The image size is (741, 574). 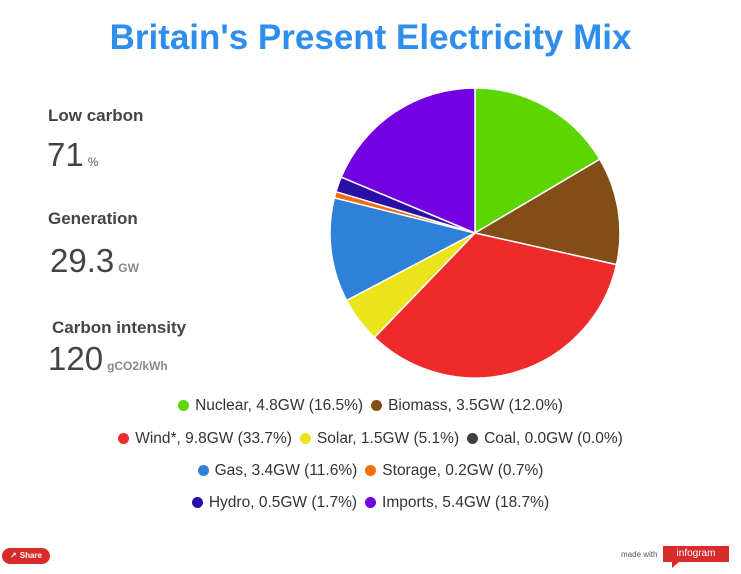 I want to click on pie-slice-biomass, so click(x=546, y=212).